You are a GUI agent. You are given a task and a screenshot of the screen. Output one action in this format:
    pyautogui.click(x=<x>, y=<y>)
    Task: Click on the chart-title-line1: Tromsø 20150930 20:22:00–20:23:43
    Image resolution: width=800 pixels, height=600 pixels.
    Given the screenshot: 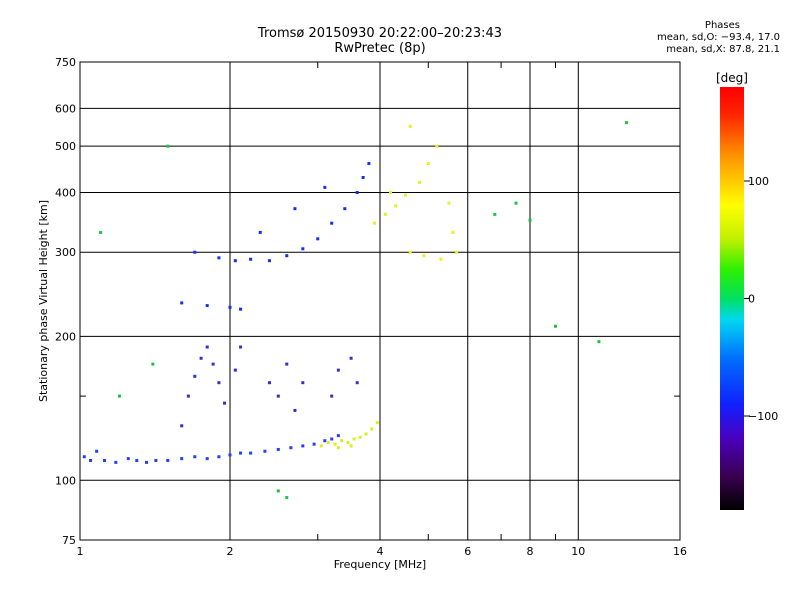 What is the action you would take?
    pyautogui.click(x=380, y=33)
    